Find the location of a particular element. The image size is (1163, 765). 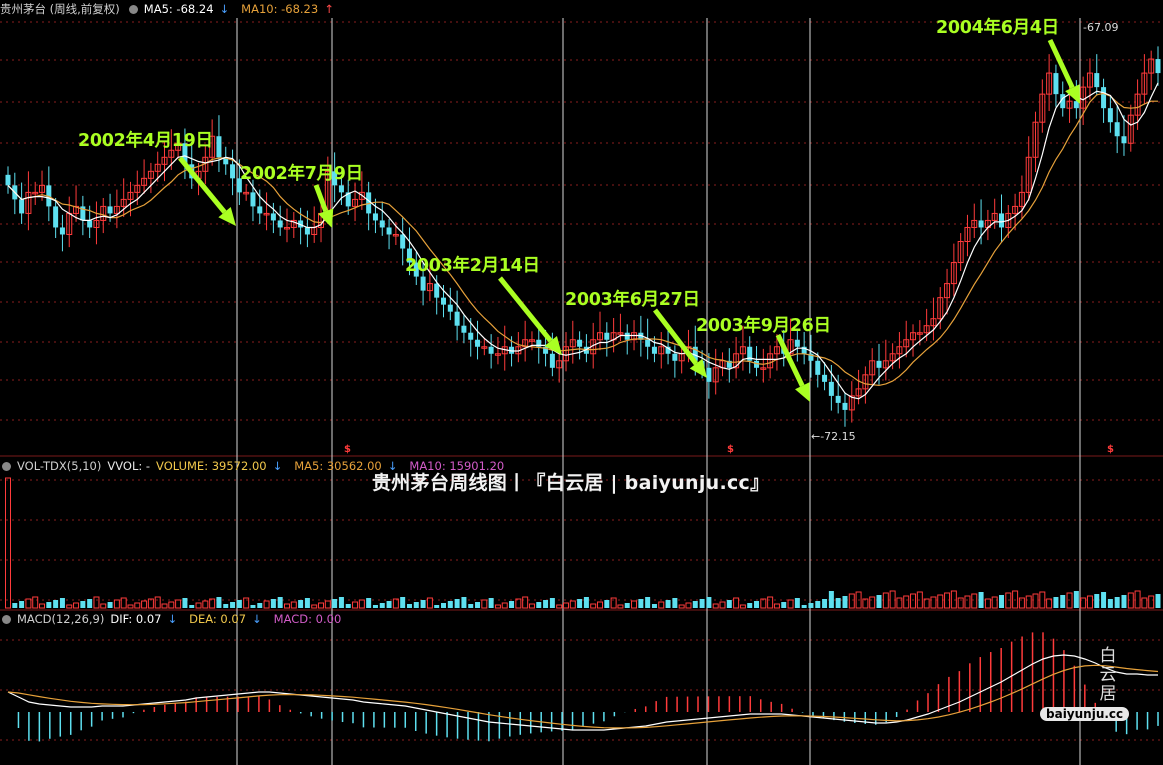

vvol-readout: VVOL: - is located at coordinates (129, 466).